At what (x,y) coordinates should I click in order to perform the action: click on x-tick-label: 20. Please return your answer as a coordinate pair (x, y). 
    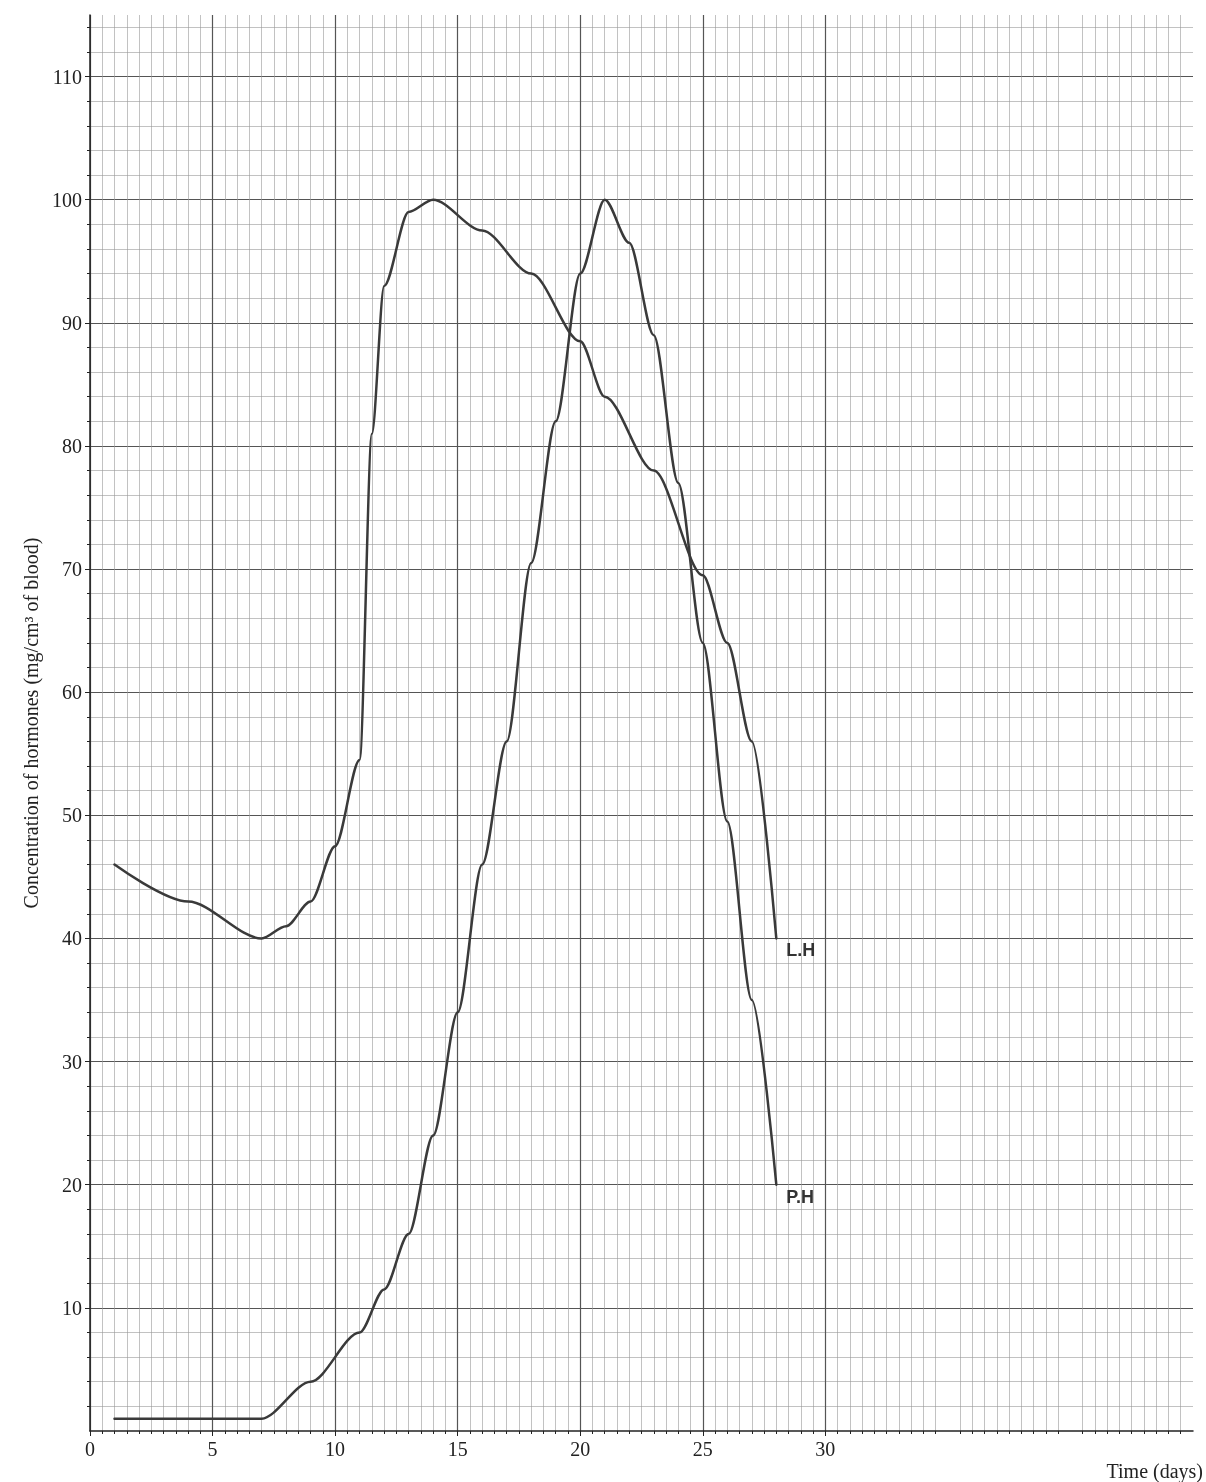
    Looking at the image, I should click on (580, 1449).